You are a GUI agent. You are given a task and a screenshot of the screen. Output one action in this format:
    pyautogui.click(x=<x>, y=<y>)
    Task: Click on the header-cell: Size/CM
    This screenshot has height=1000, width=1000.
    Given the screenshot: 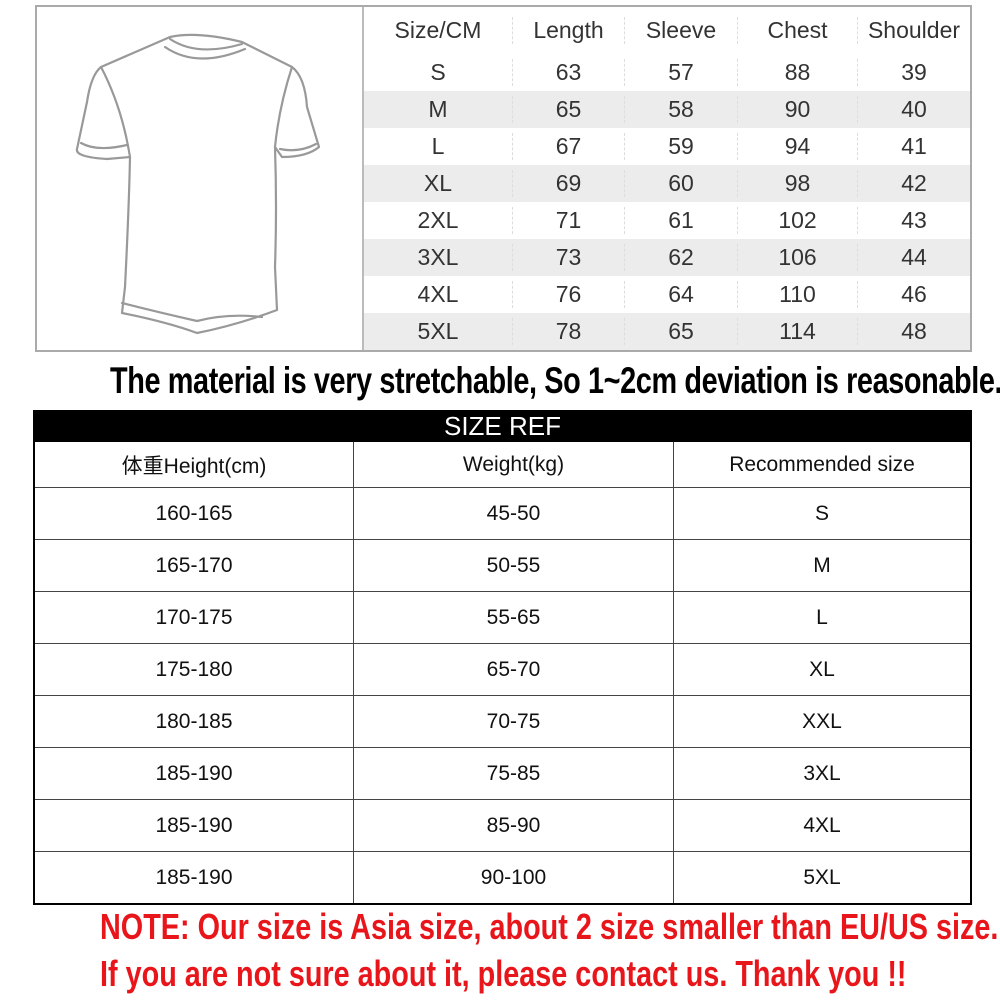 What is the action you would take?
    pyautogui.click(x=438, y=30)
    